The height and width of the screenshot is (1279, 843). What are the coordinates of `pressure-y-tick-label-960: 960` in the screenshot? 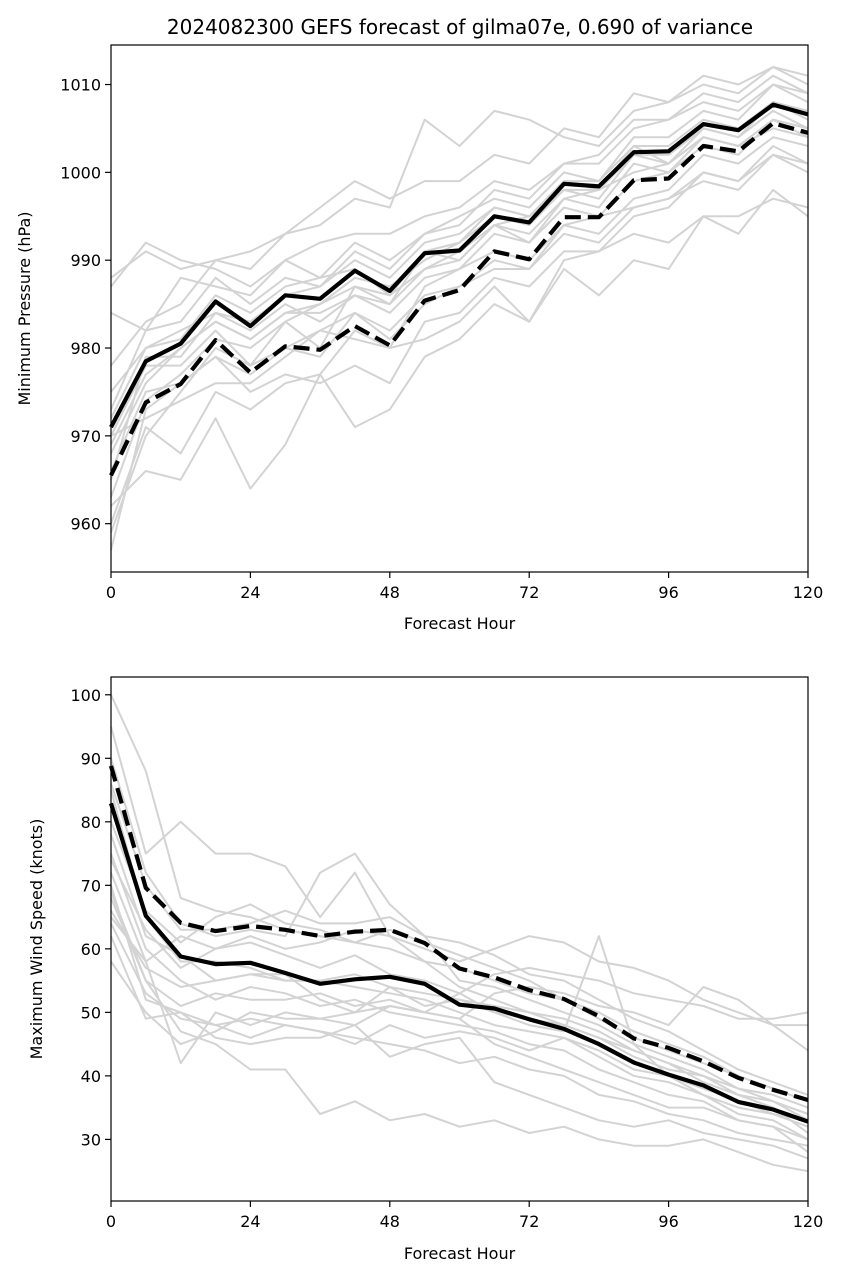 It's located at (85, 524).